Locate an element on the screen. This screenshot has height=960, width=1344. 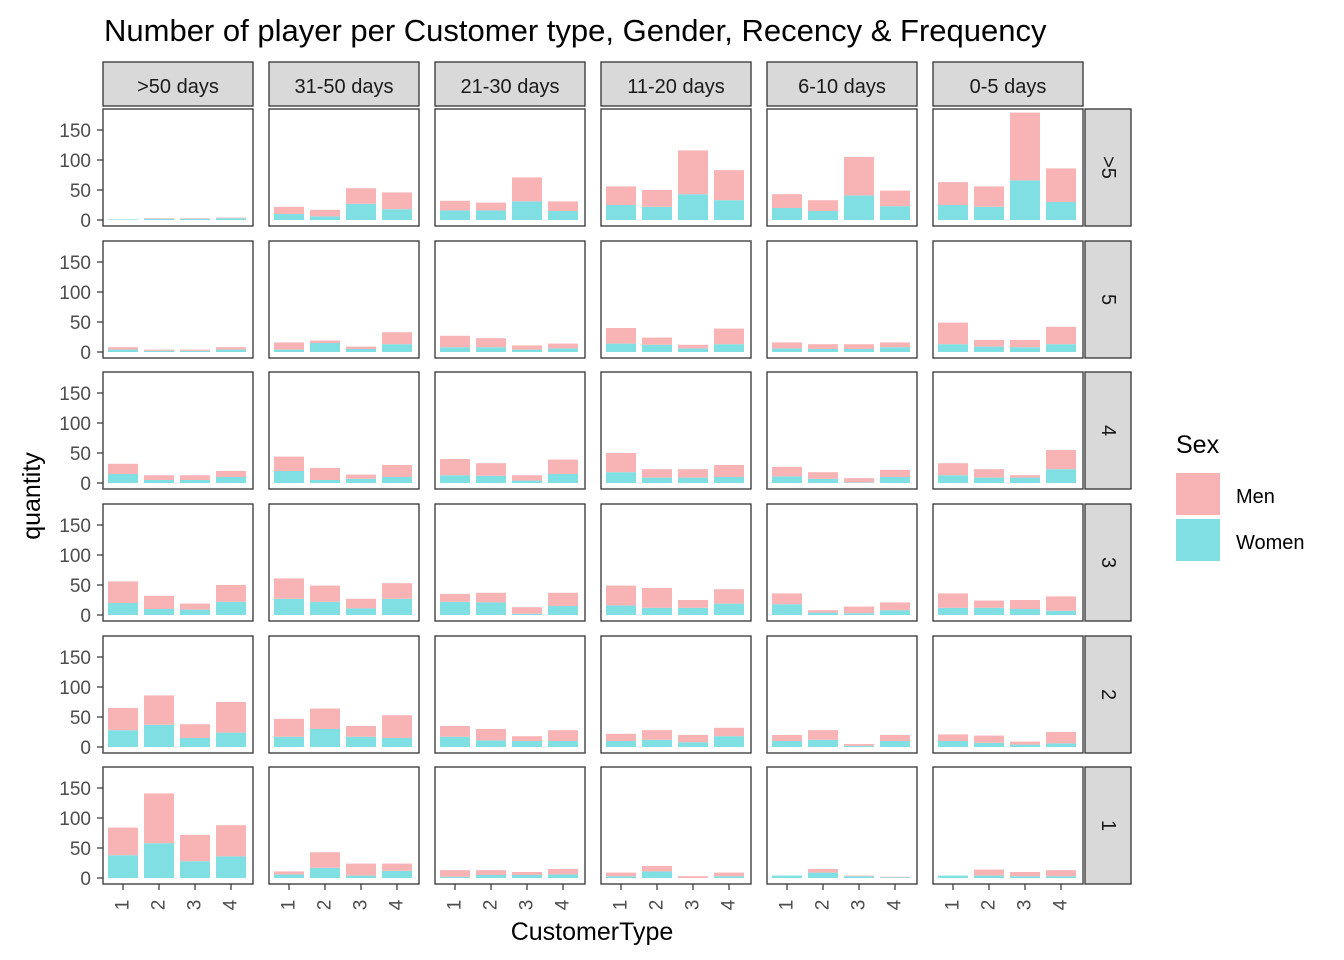
column-strip-label: 31-50 days is located at coordinates (344, 87).